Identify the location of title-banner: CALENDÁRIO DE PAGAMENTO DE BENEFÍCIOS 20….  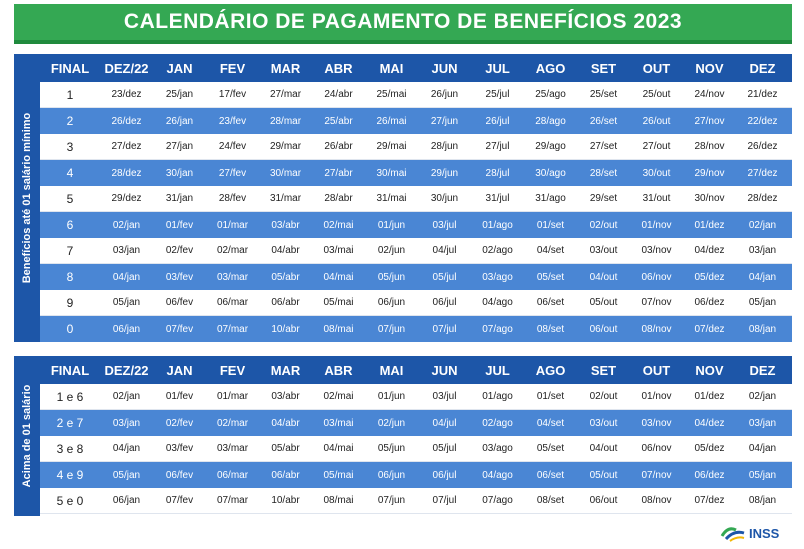
(403, 24).